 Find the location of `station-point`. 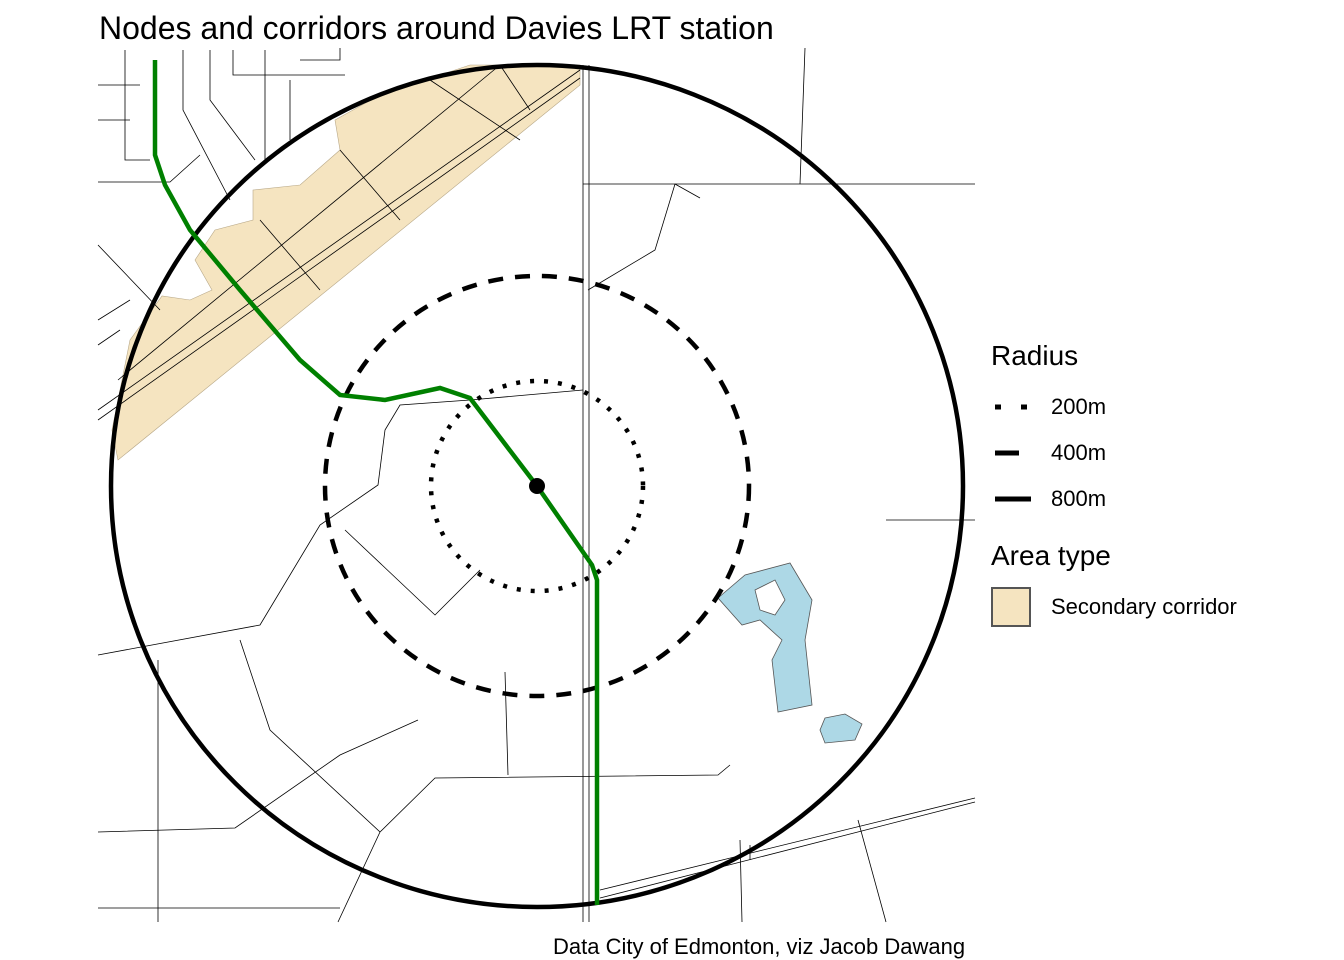

station-point is located at coordinates (537, 486).